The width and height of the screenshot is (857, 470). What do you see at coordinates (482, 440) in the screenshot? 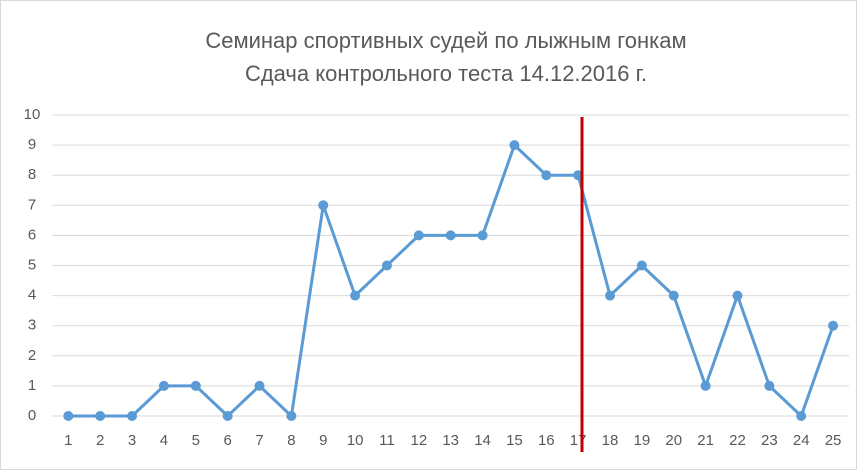
I see `x-tick-label: 14` at bounding box center [482, 440].